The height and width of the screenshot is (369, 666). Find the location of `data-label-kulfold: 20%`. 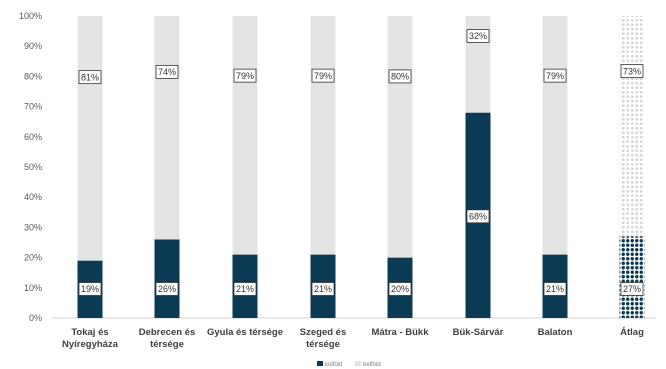

data-label-kulfold: 20% is located at coordinates (400, 289).